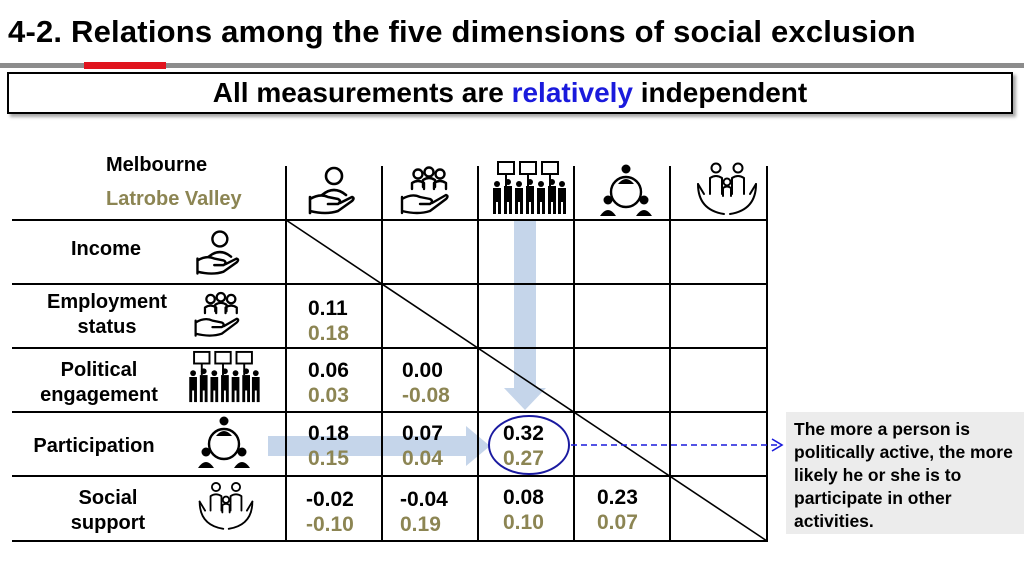  What do you see at coordinates (125, 65) in the screenshot?
I see `title-divider-accent` at bounding box center [125, 65].